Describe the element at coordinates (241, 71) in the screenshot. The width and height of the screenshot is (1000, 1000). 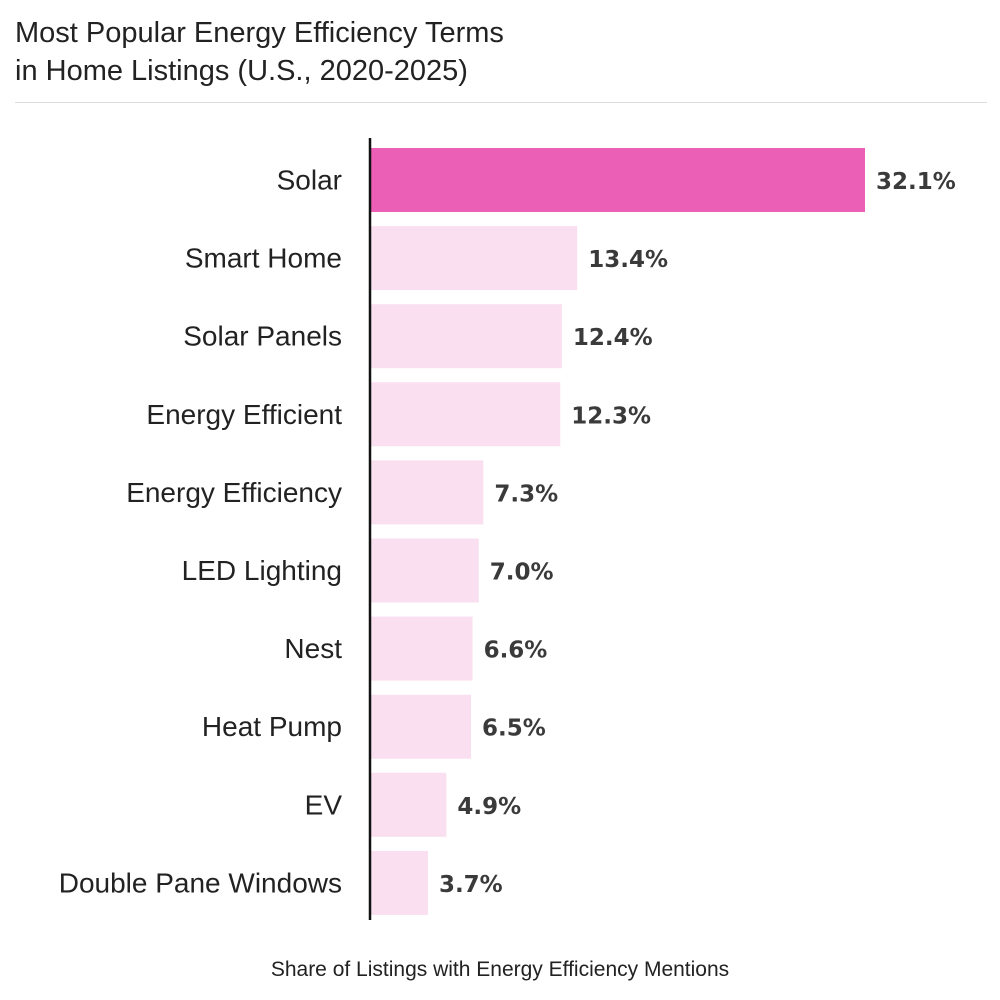
I see `chart-title-line-2: in Home Listings (U.S., 2020-2025)` at that location.